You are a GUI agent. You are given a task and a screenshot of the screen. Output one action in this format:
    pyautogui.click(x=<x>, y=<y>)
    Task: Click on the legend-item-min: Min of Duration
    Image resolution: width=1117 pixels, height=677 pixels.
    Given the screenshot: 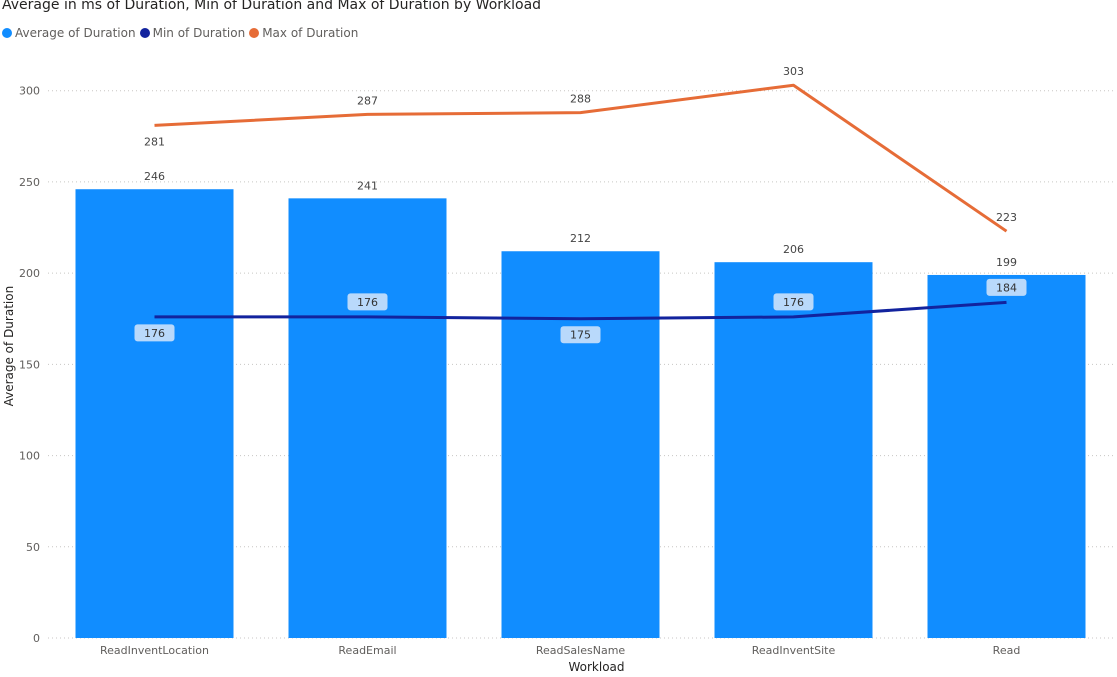 What is the action you would take?
    pyautogui.click(x=192, y=33)
    